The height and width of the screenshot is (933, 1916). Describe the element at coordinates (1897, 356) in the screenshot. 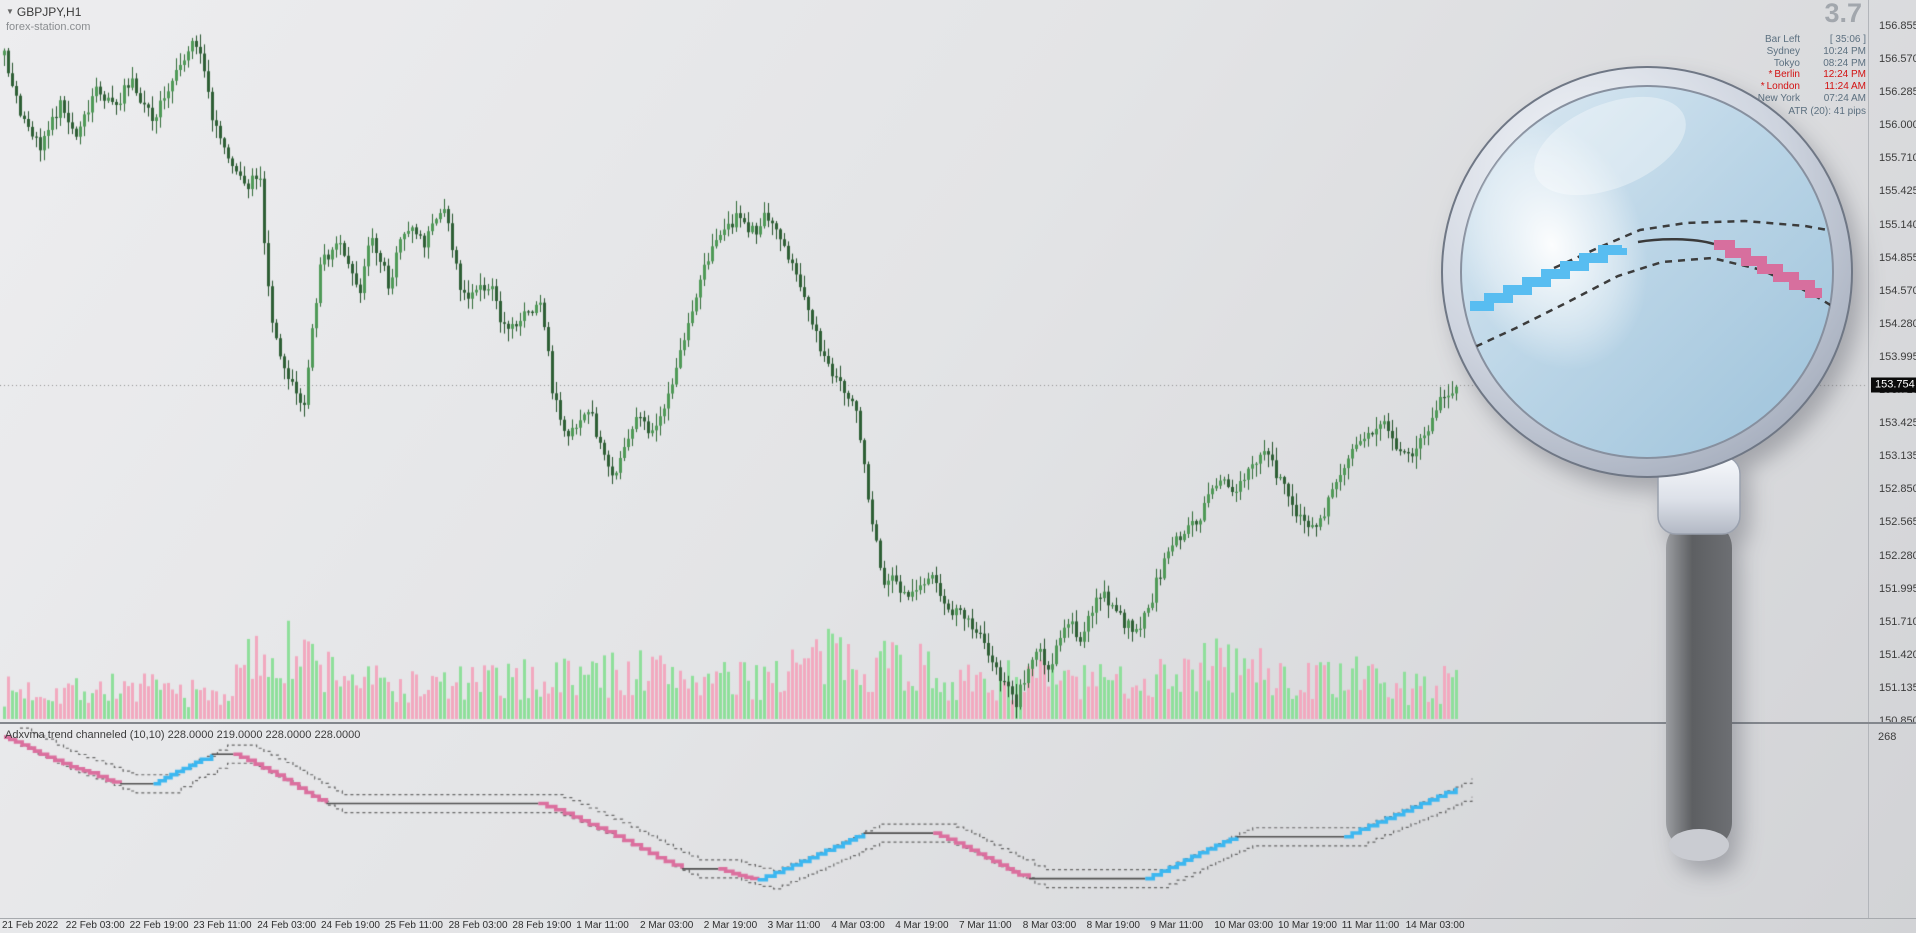

I see `price-axis-label: 153.995` at that location.